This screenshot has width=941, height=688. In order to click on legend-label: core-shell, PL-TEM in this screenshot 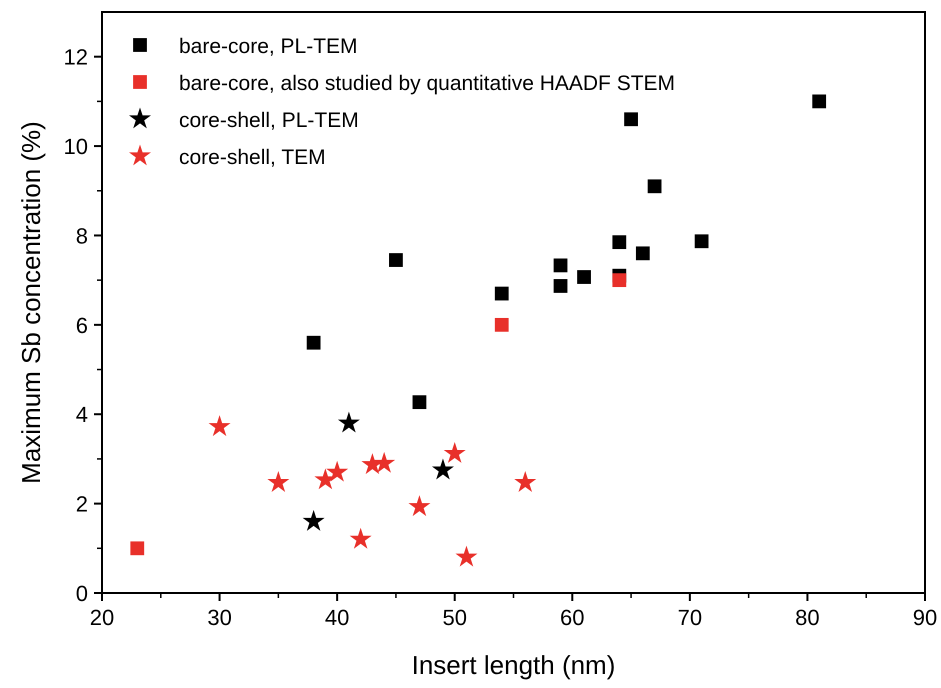, I will do `click(269, 120)`.